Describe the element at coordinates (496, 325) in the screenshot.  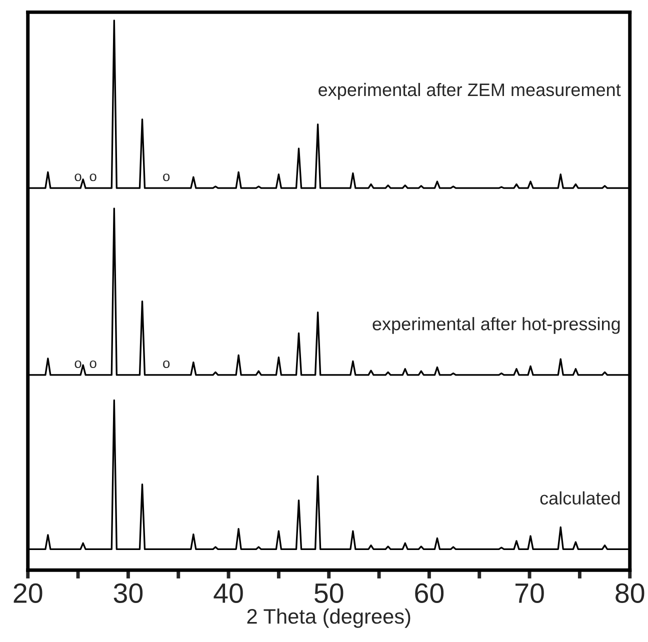
I see `series-label: experimental after hot-pressing` at that location.